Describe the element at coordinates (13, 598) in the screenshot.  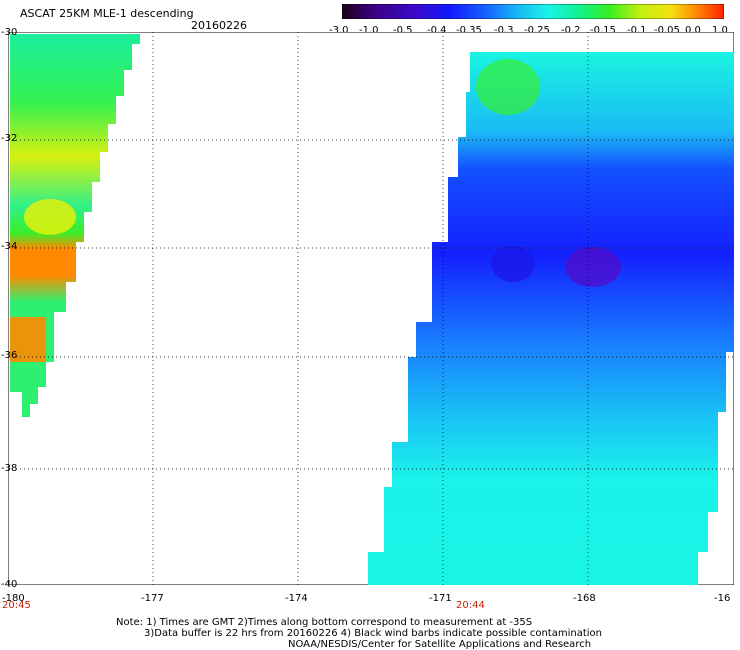
I see `lon-label: -180` at that location.